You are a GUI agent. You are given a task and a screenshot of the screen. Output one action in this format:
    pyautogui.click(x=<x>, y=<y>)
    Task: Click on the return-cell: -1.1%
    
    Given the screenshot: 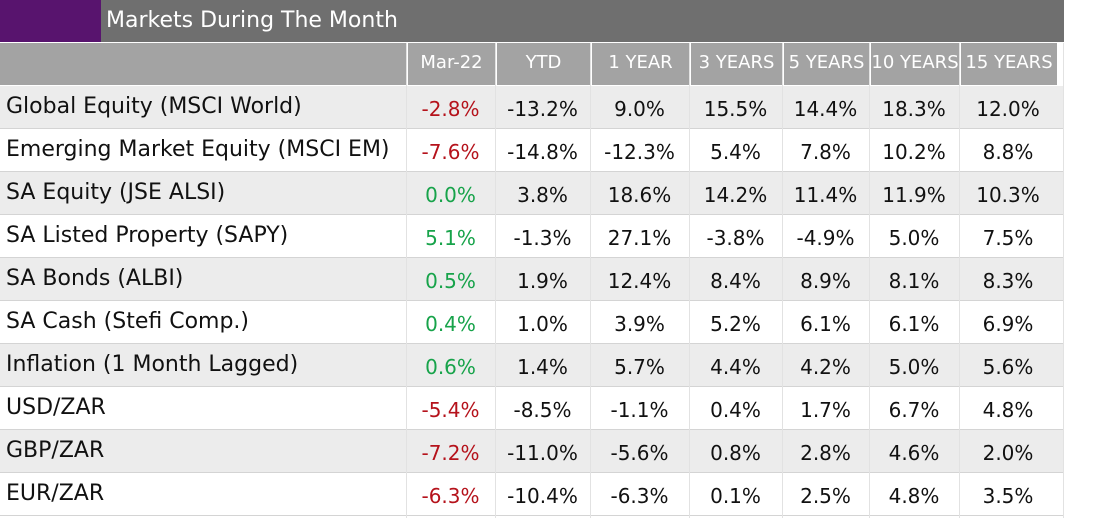 What is the action you would take?
    pyautogui.click(x=639, y=410)
    